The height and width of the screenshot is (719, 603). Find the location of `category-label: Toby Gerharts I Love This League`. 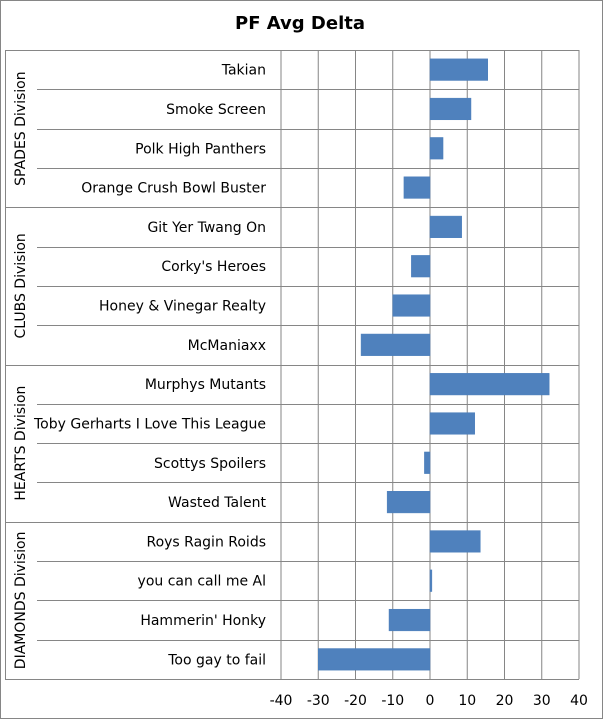

category-label: Toby Gerharts I Love This League is located at coordinates (149, 424).